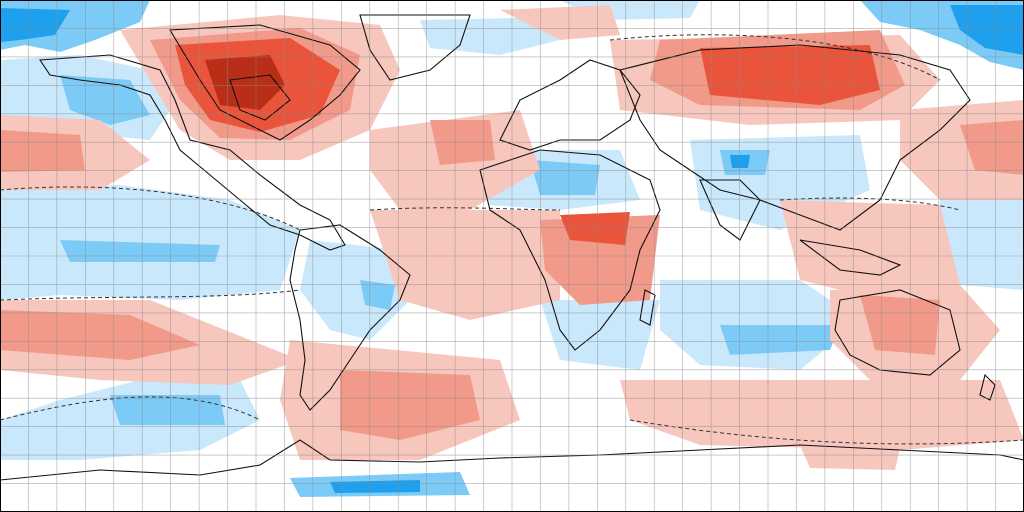  I want to click on warm-region-arctic-europe, so click(560, 22).